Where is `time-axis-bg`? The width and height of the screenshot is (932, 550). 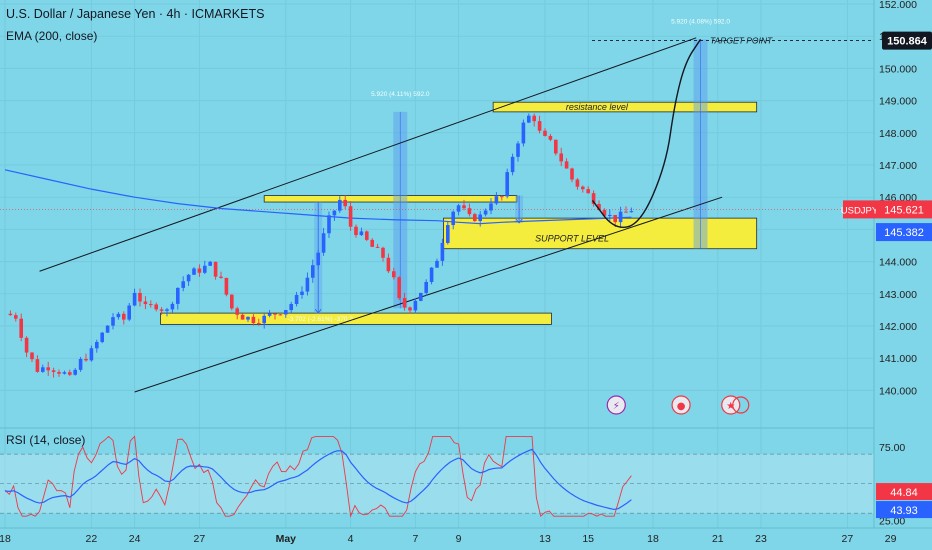
time-axis-bg is located at coordinates (466, 539).